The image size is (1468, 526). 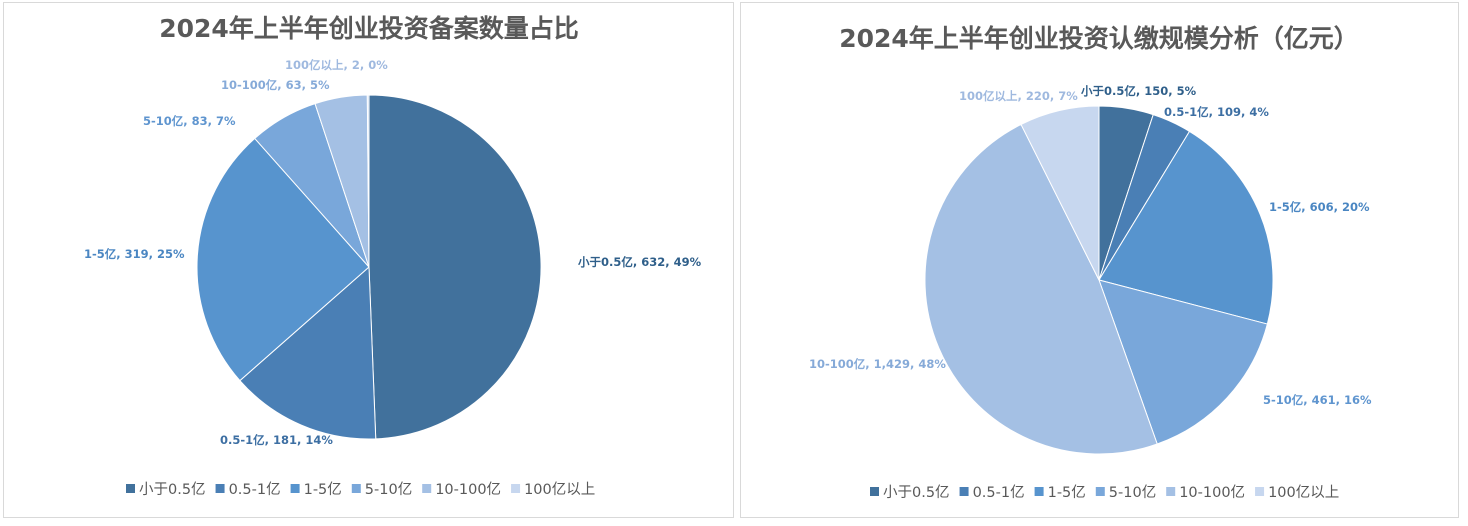 What do you see at coordinates (276, 440) in the screenshot?
I see `data-label-1: 0.5-1亿, 181, 14%` at bounding box center [276, 440].